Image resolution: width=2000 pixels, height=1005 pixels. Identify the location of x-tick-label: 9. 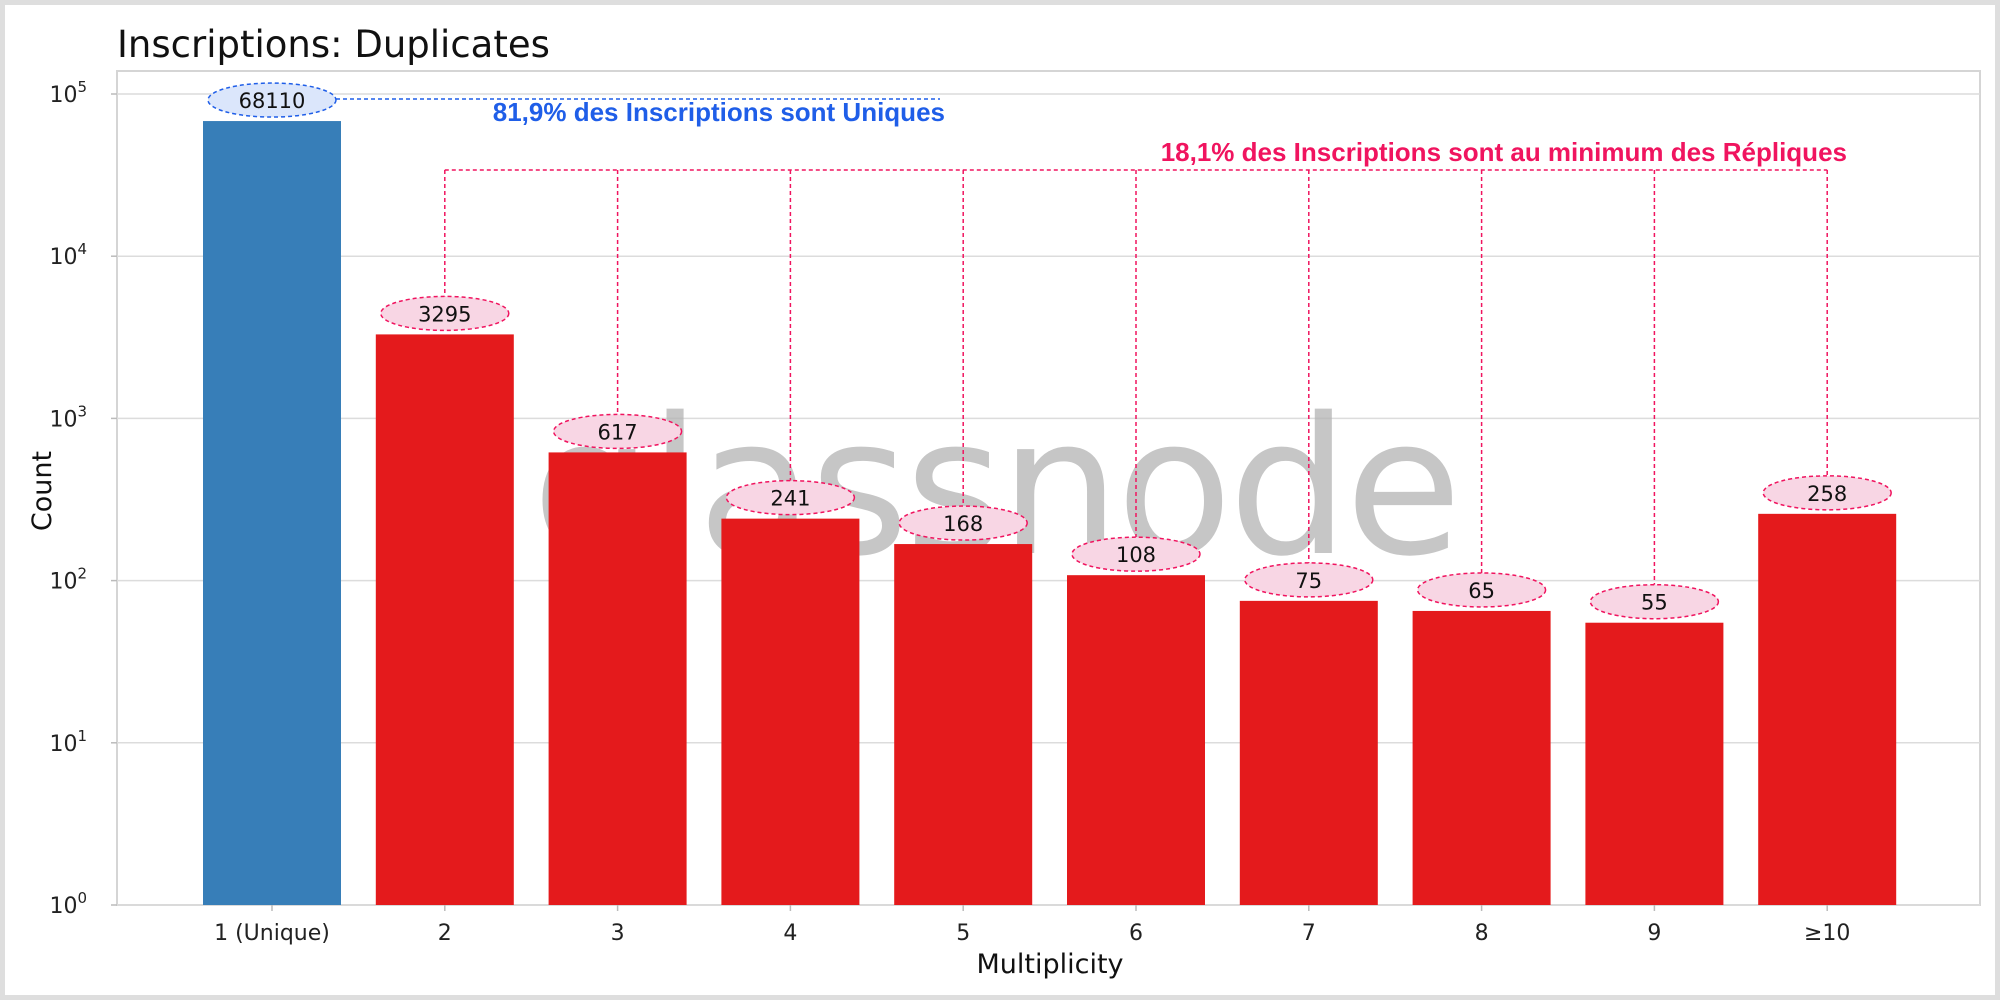
(1654, 933).